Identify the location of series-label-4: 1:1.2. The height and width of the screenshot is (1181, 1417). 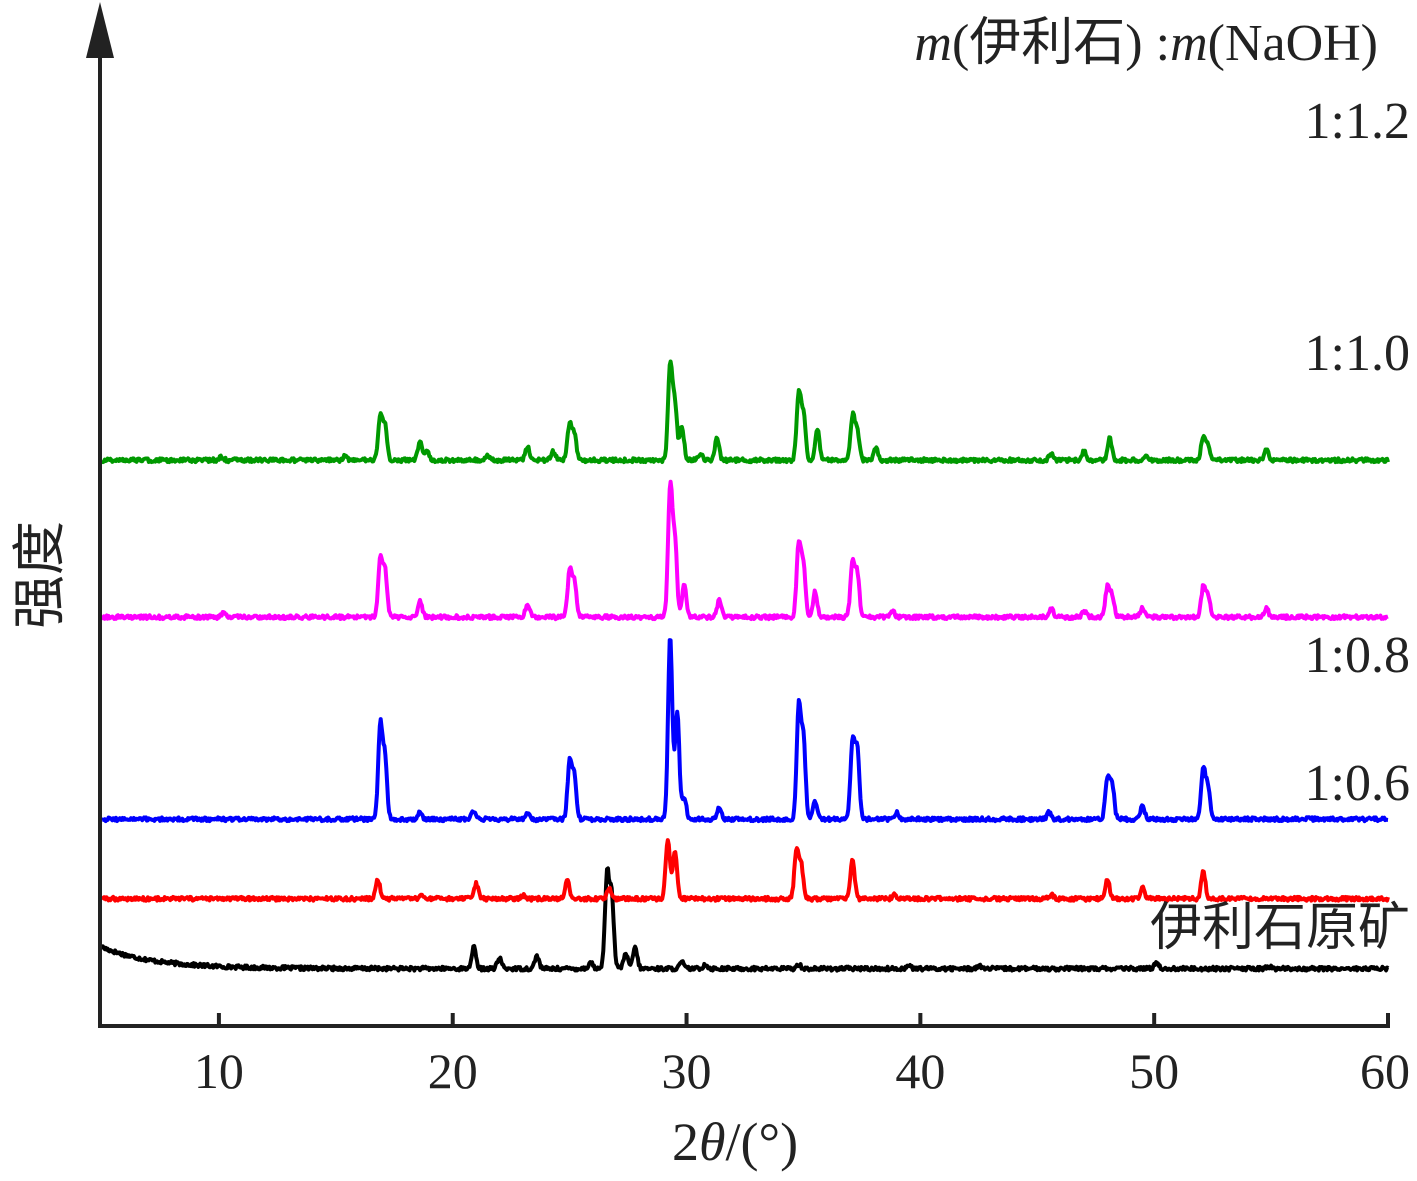
(1357, 121).